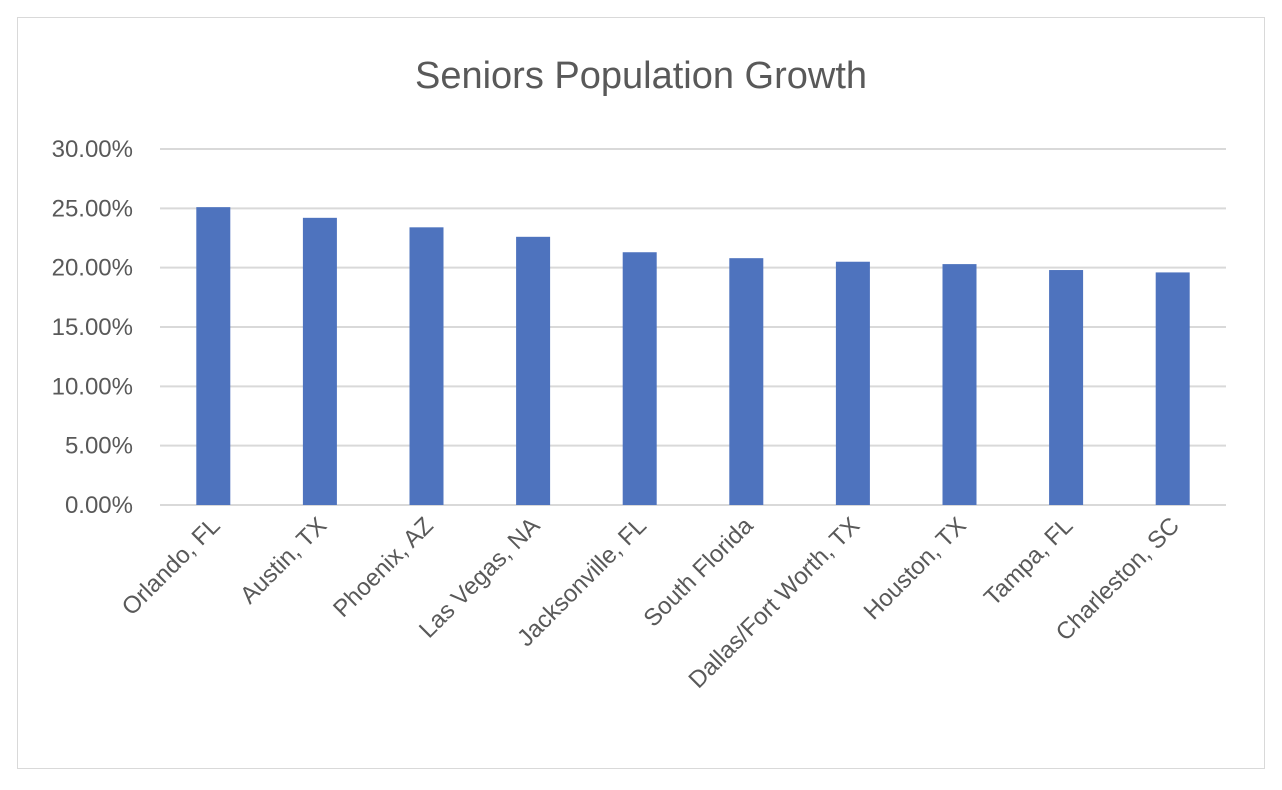 The height and width of the screenshot is (790, 1282). What do you see at coordinates (99, 505) in the screenshot?
I see `y-tick-label: 0.00%` at bounding box center [99, 505].